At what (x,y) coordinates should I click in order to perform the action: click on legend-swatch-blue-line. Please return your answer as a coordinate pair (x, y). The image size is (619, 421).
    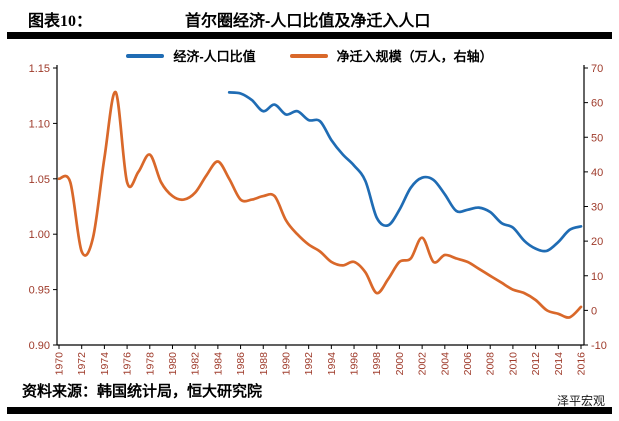
    Looking at the image, I should click on (145, 55).